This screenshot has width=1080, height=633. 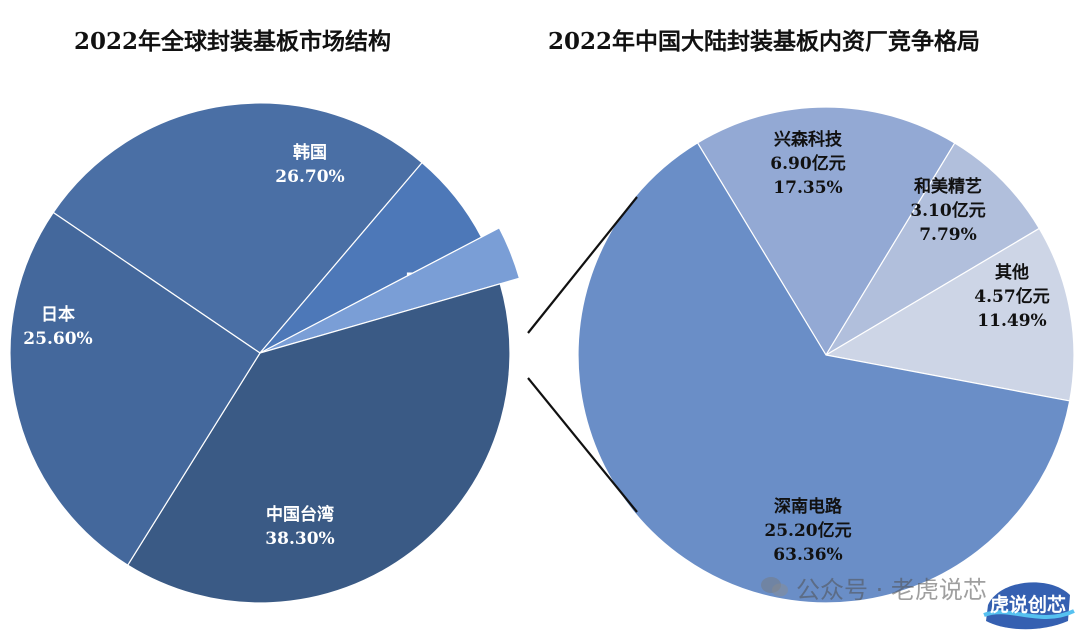 I want to click on slice-xingsen, so click(x=826, y=231).